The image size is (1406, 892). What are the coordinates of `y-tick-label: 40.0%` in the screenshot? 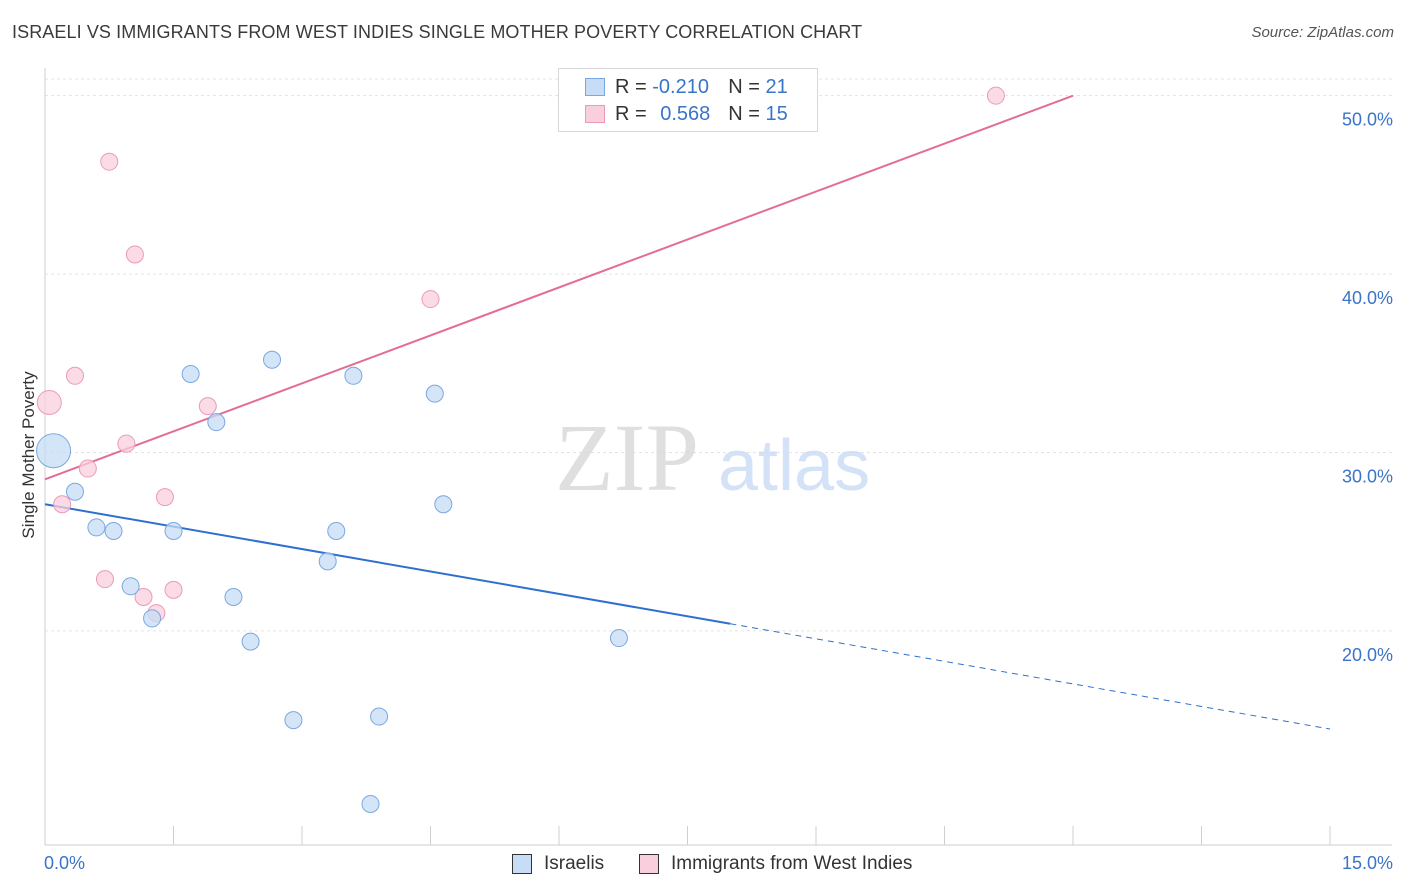 It's located at (1367, 298).